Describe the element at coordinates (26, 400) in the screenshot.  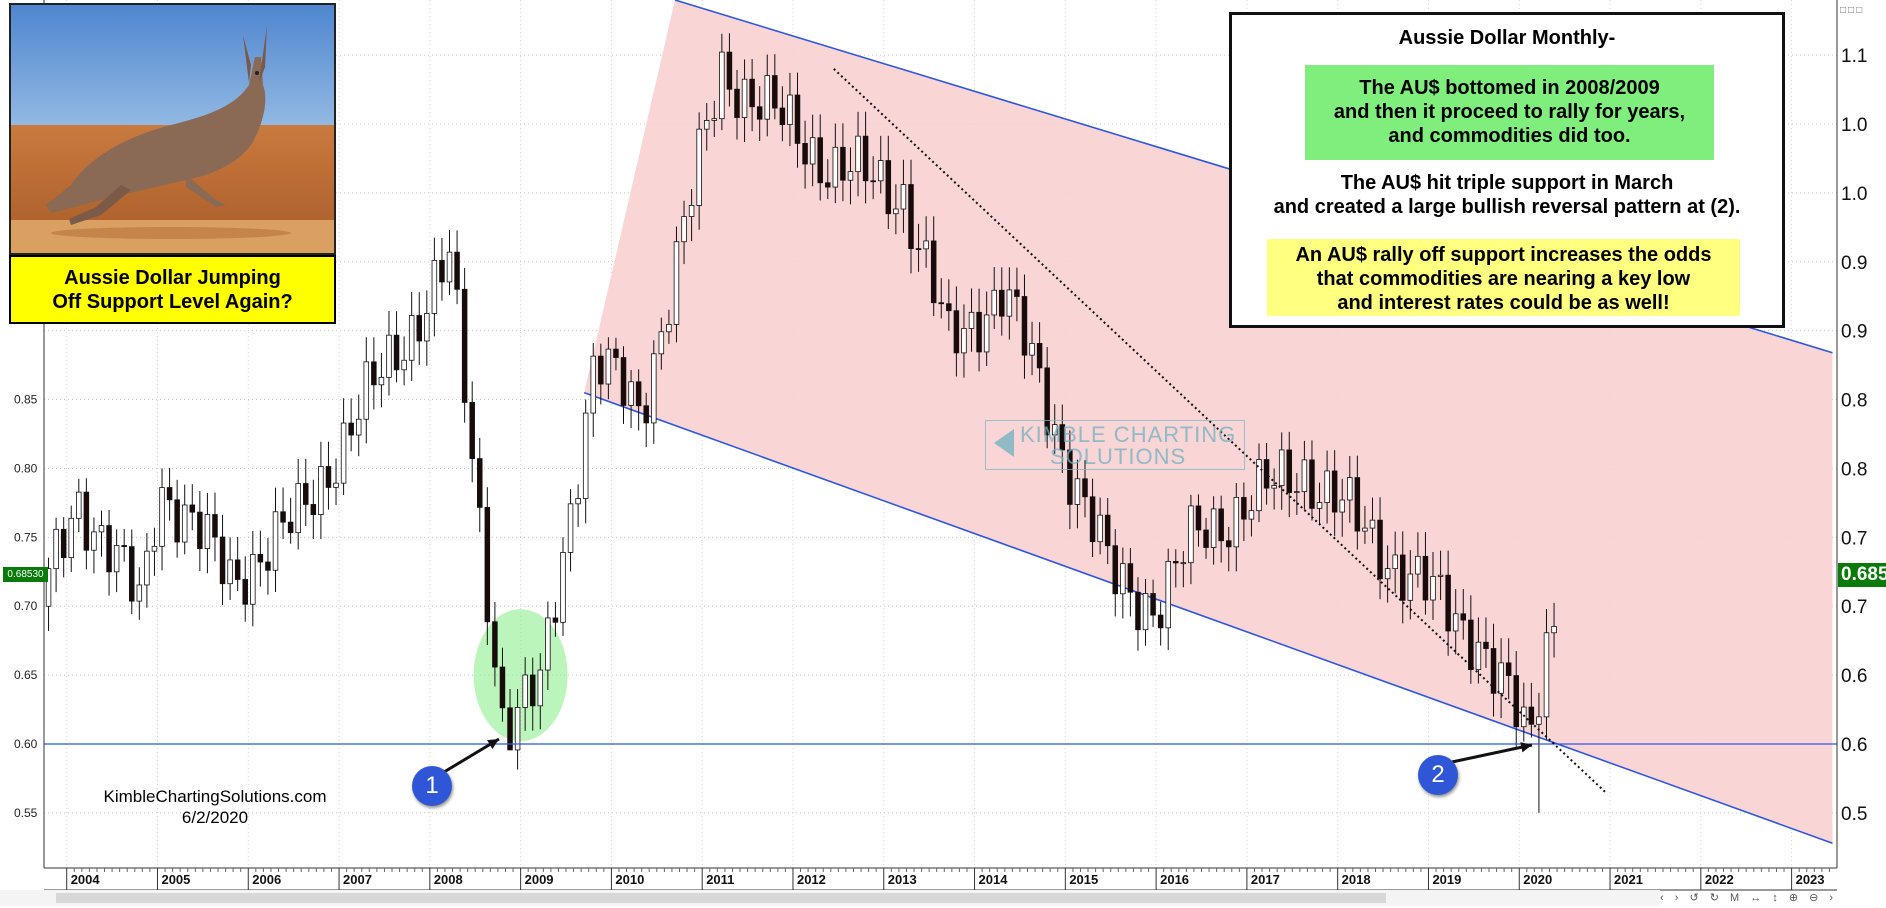
I see `y-tick-label-left: 0.85` at that location.